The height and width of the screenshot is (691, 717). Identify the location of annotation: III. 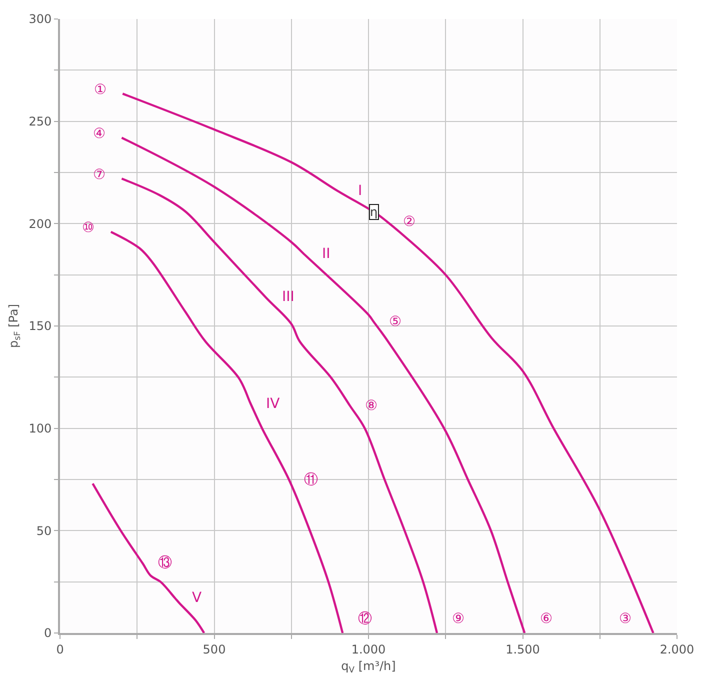
(288, 297).